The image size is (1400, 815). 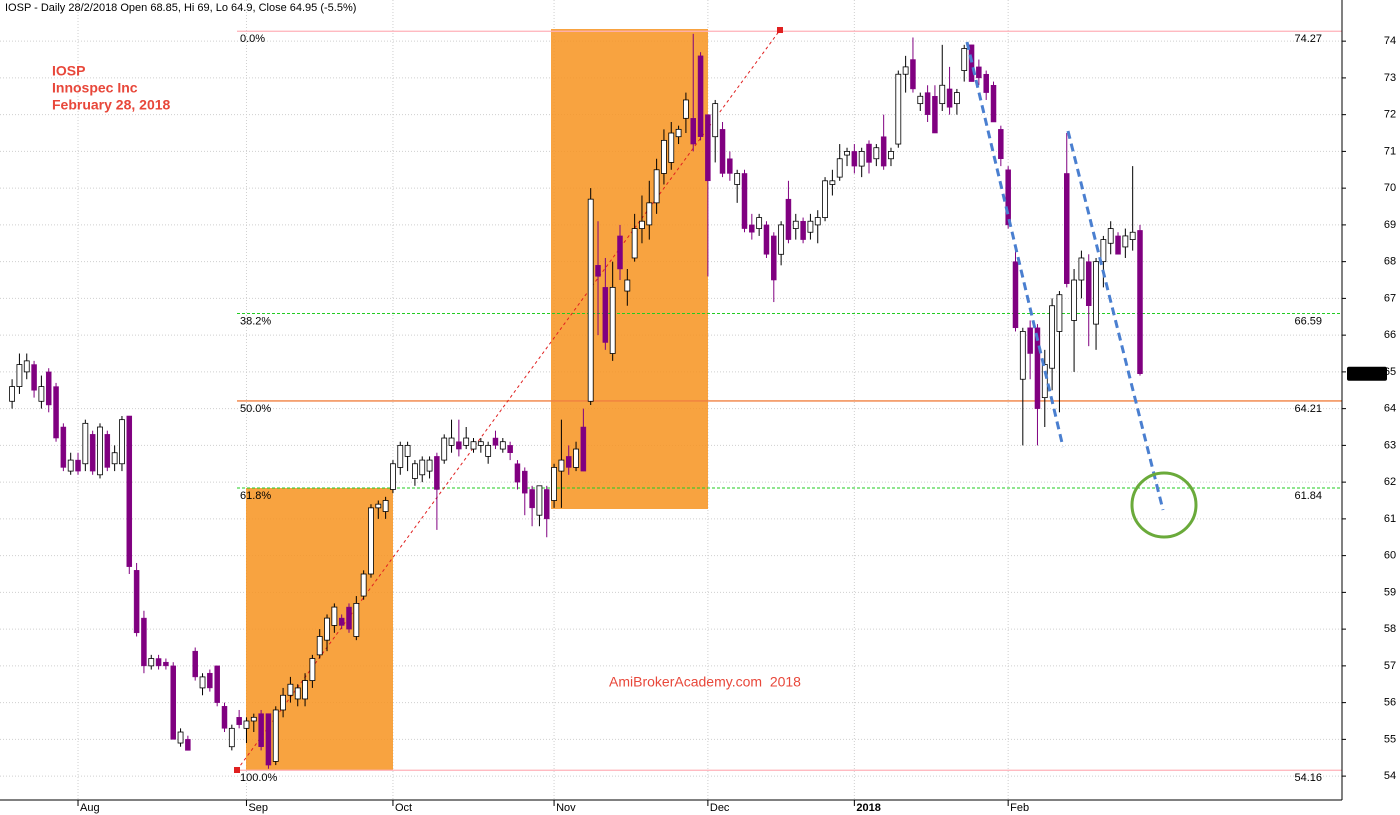 What do you see at coordinates (1308, 496) in the screenshot?
I see `fib-price: 61.84` at bounding box center [1308, 496].